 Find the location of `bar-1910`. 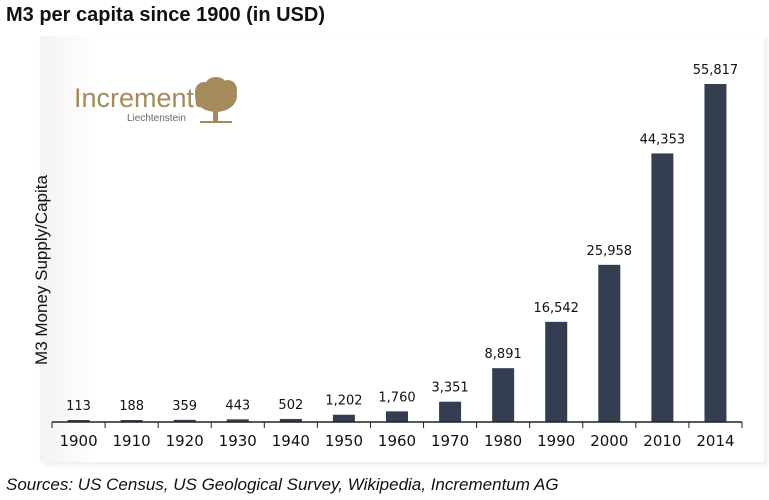

bar-1910 is located at coordinates (131, 421).